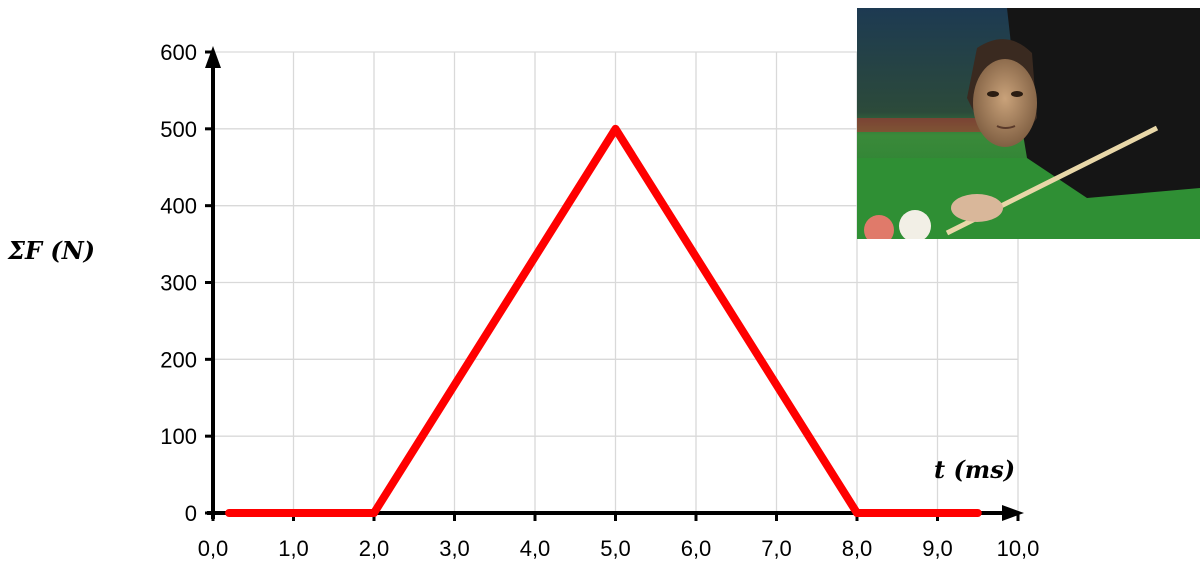 This screenshot has height=564, width=1200. I want to click on y-tick-label-3: 300, so click(178, 283).